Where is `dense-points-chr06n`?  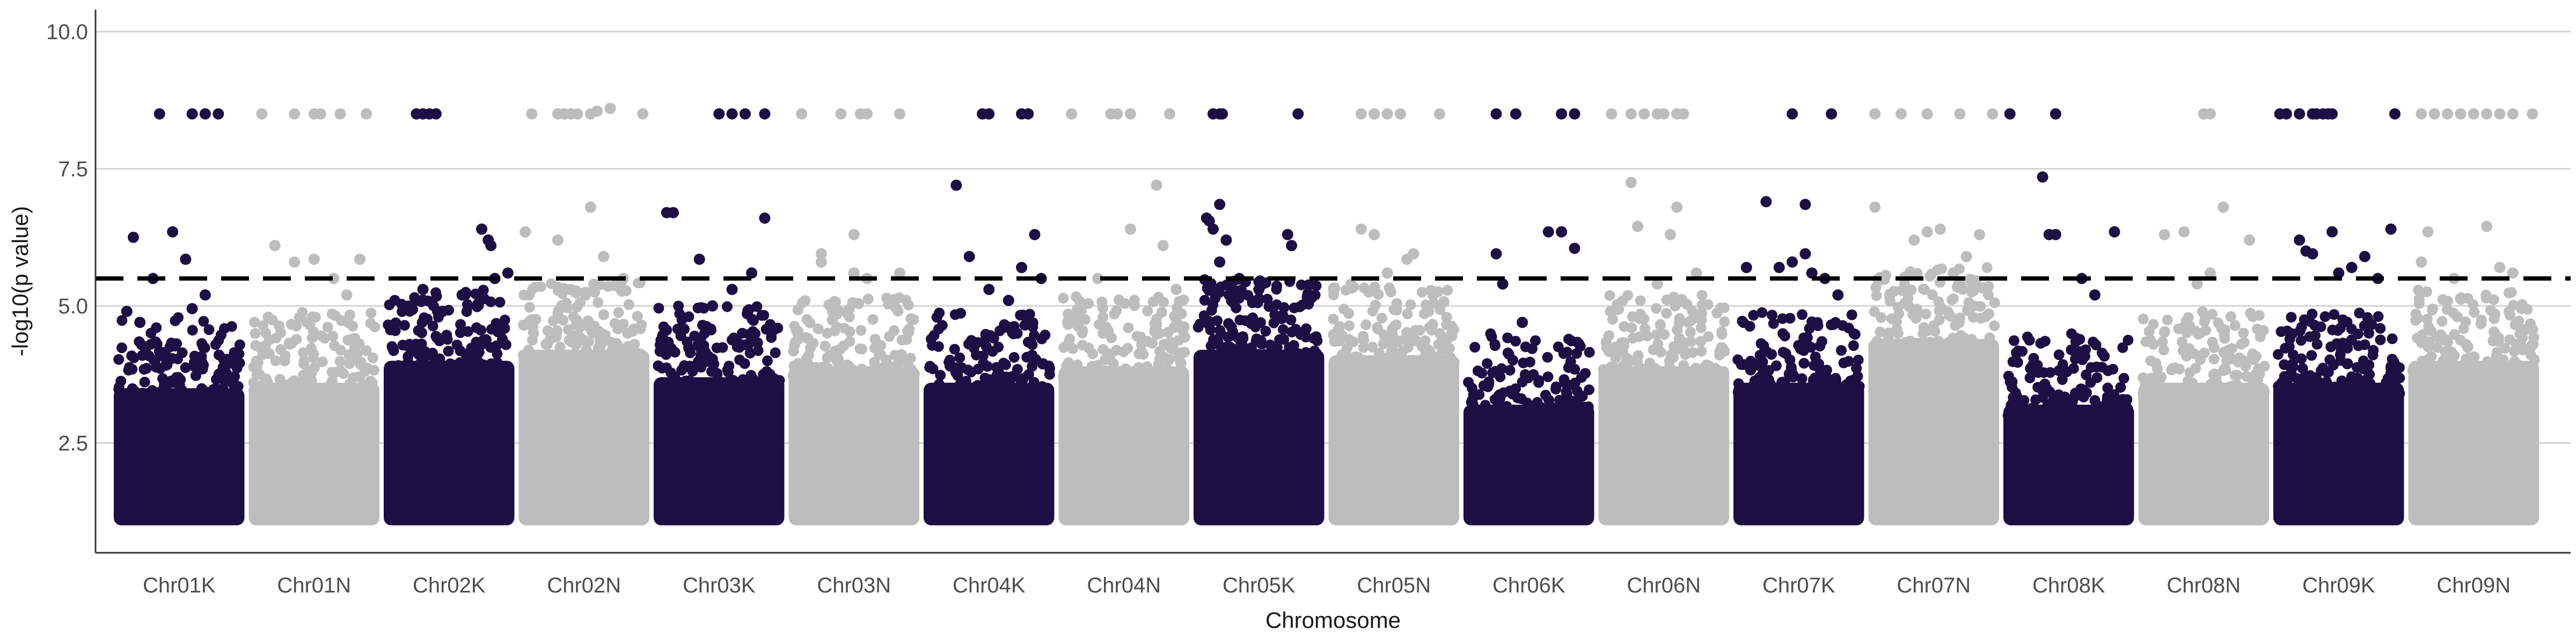 dense-points-chr06n is located at coordinates (1663, 445).